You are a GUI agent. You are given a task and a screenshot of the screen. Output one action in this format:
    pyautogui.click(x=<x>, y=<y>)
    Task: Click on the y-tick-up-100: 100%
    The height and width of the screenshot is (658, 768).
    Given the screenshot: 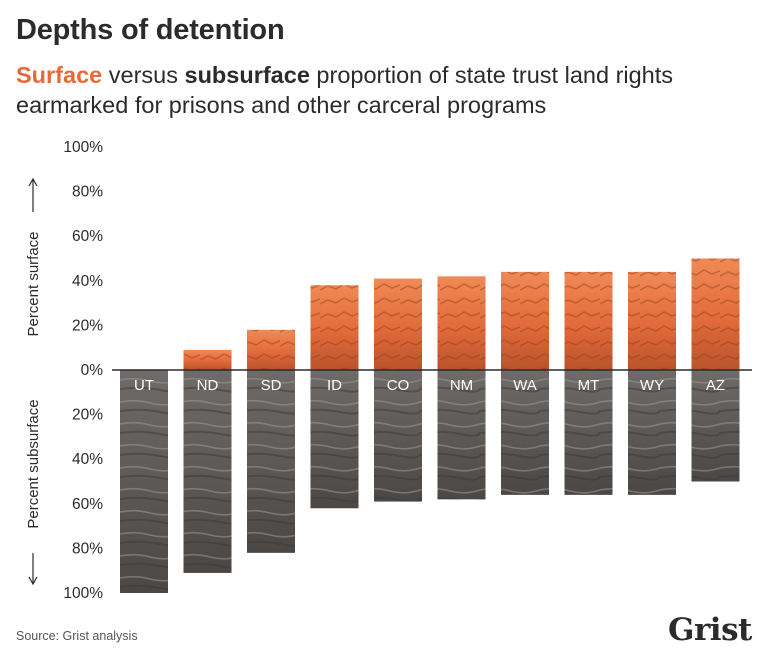 What is the action you would take?
    pyautogui.click(x=83, y=147)
    